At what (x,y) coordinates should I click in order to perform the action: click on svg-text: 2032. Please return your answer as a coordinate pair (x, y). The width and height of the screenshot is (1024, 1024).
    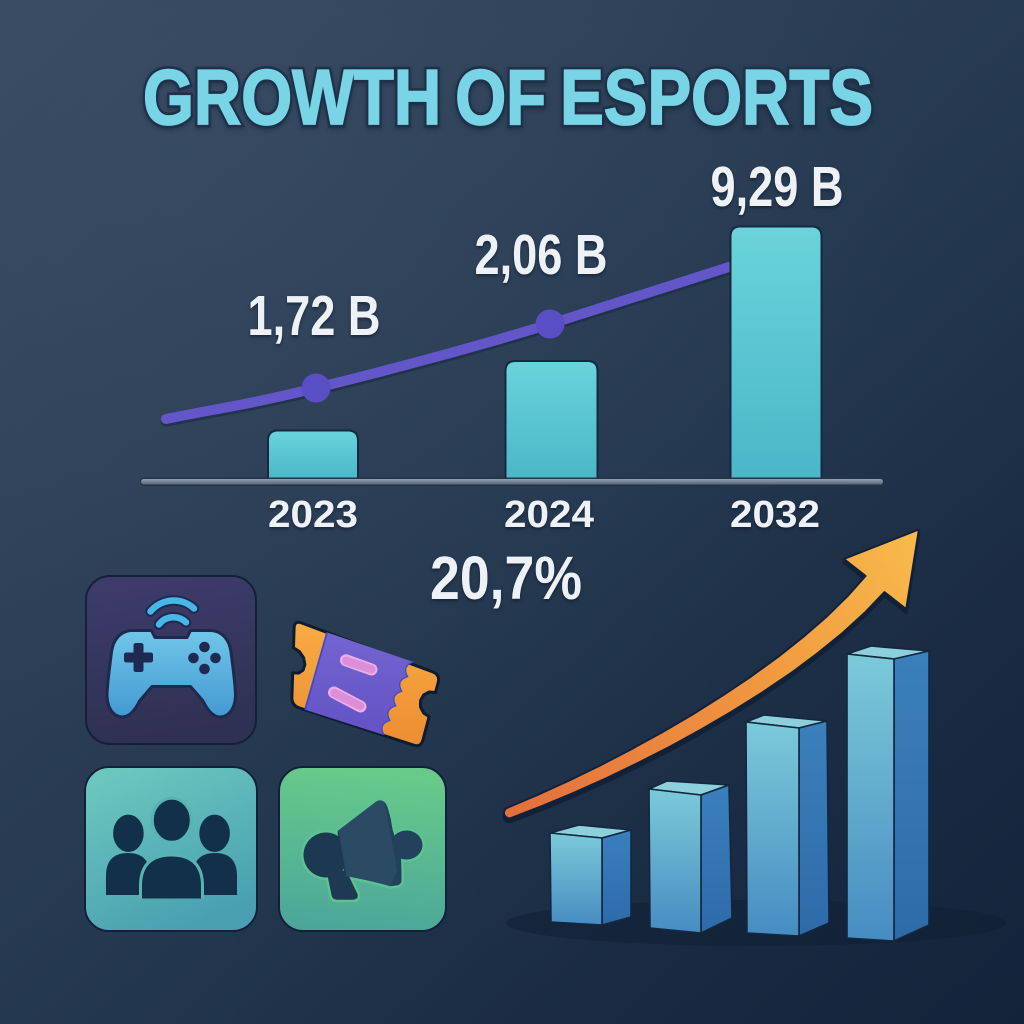
    Looking at the image, I should click on (775, 515).